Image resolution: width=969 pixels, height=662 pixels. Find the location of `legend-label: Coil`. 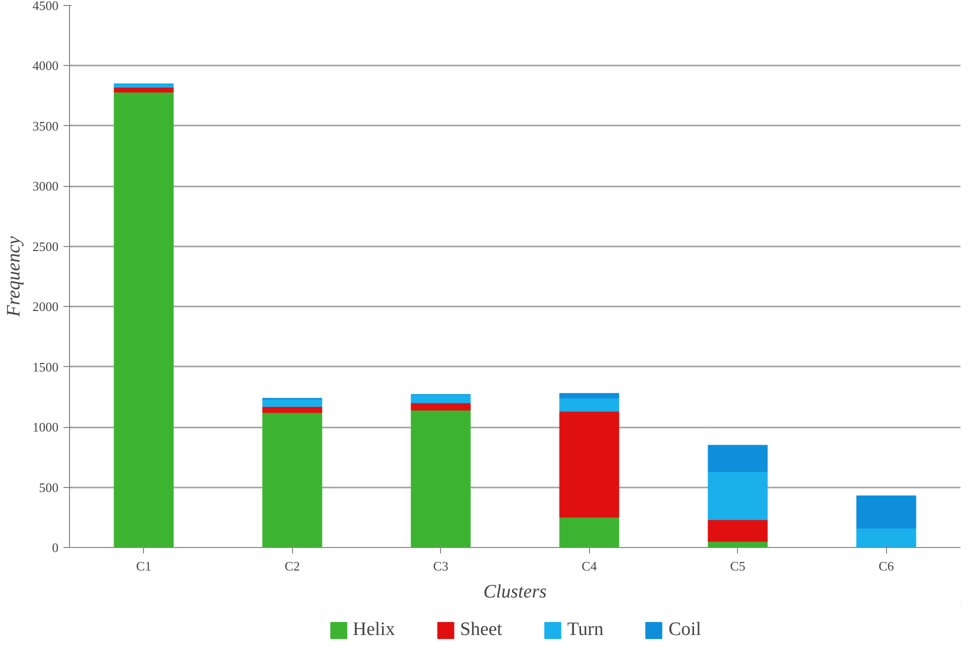

legend-label: Coil is located at coordinates (685, 630).